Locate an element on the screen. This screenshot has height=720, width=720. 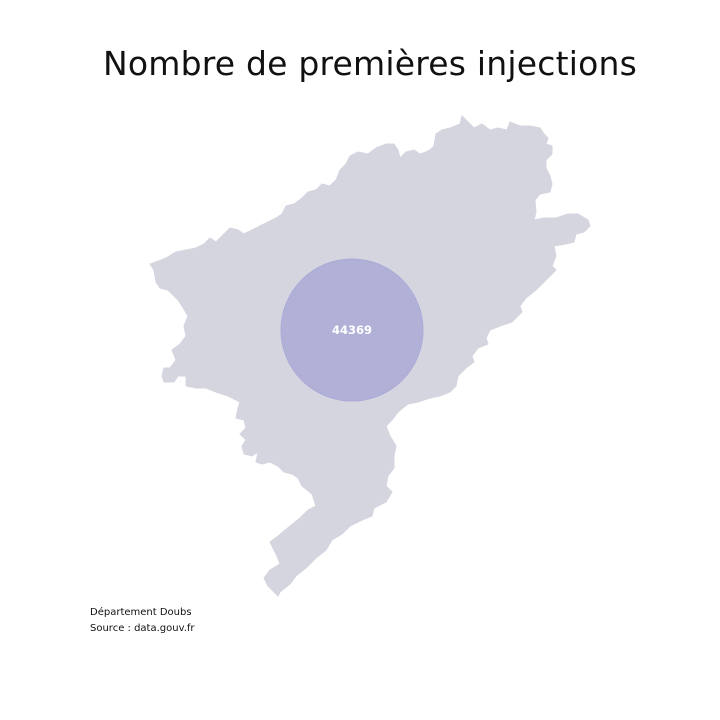
value-marker-label: 44369 is located at coordinates (352, 330).